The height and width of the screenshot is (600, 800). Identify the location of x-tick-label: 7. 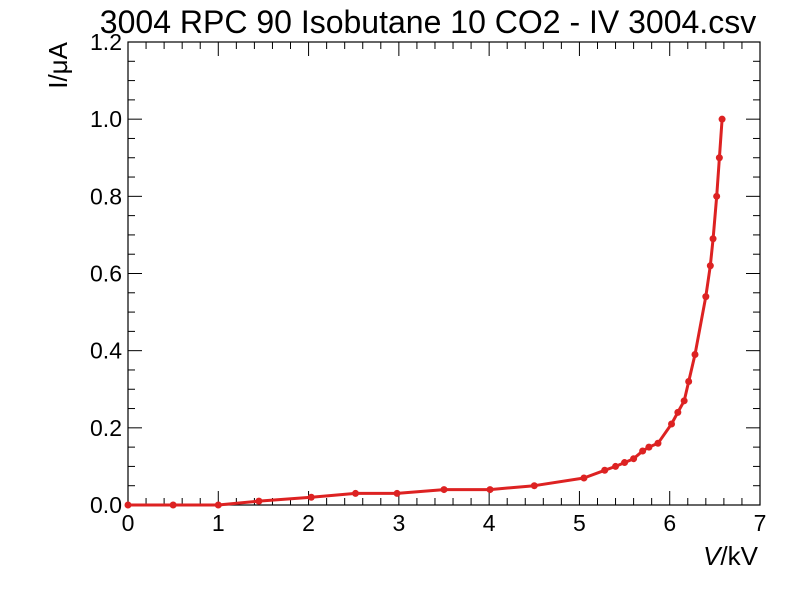
(760, 523).